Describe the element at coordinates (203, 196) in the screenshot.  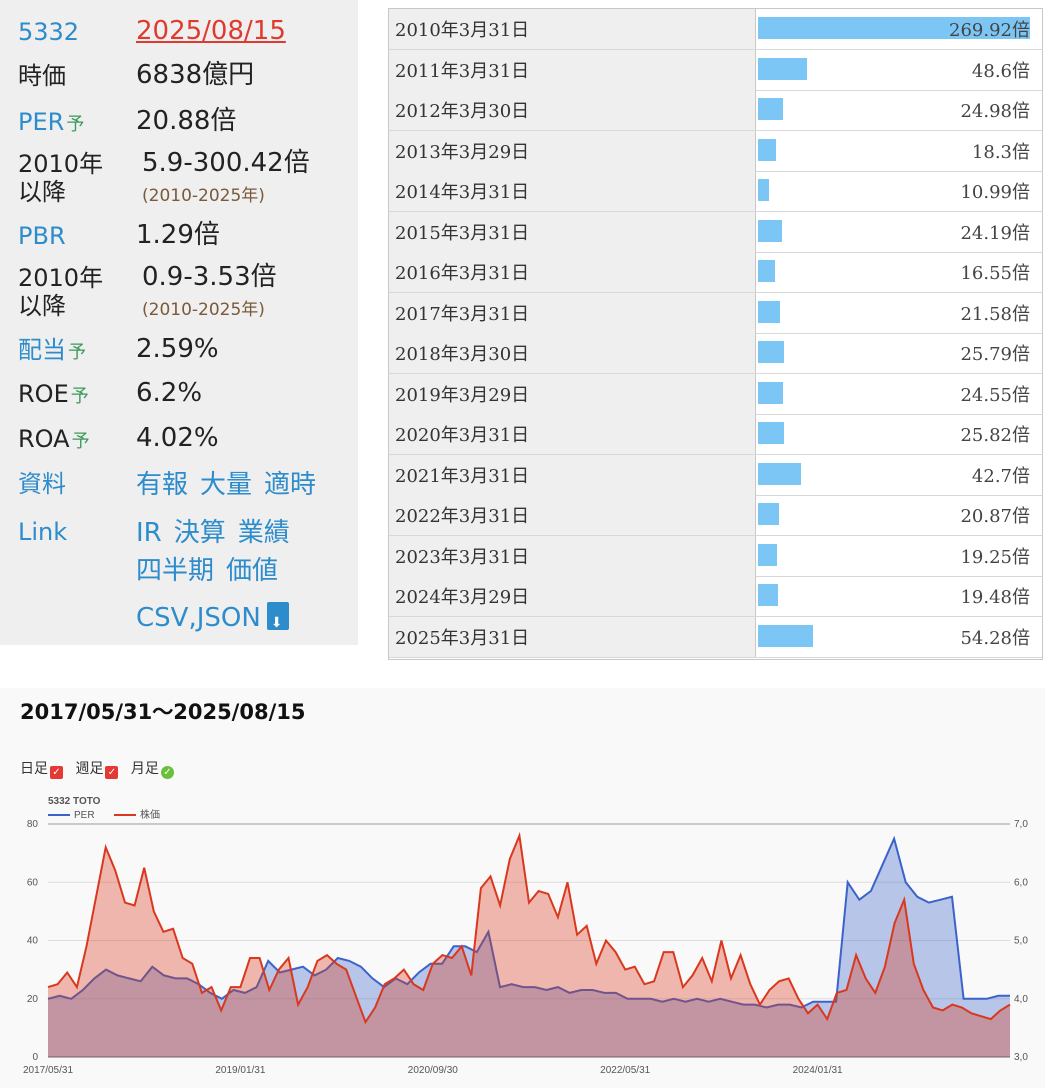
I see `per-range-years: (2010-2025年)` at that location.